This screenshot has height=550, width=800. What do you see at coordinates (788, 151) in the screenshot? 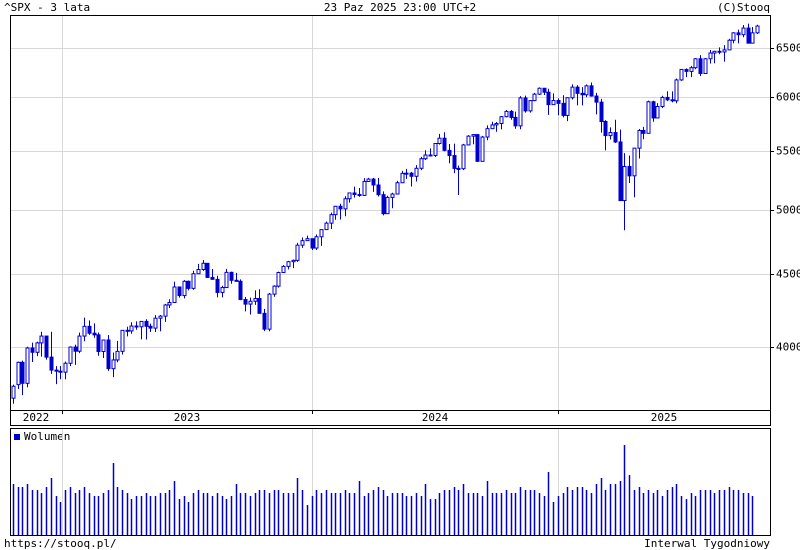
I see `y-tick-label: 5500` at bounding box center [788, 151].